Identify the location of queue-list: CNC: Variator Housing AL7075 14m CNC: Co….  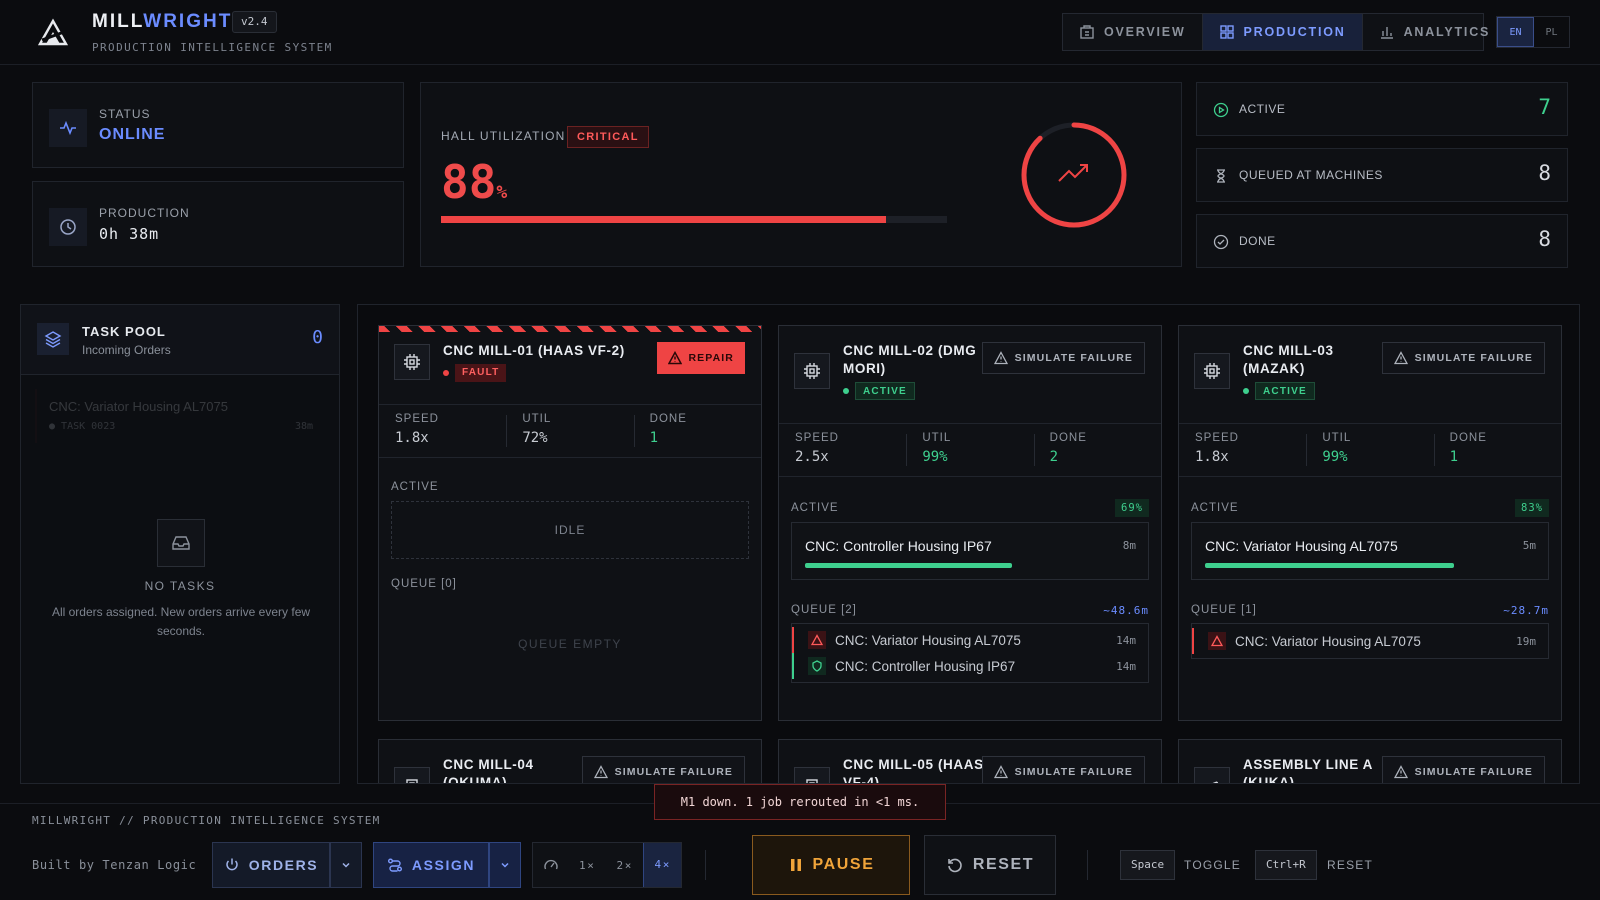
(970, 653).